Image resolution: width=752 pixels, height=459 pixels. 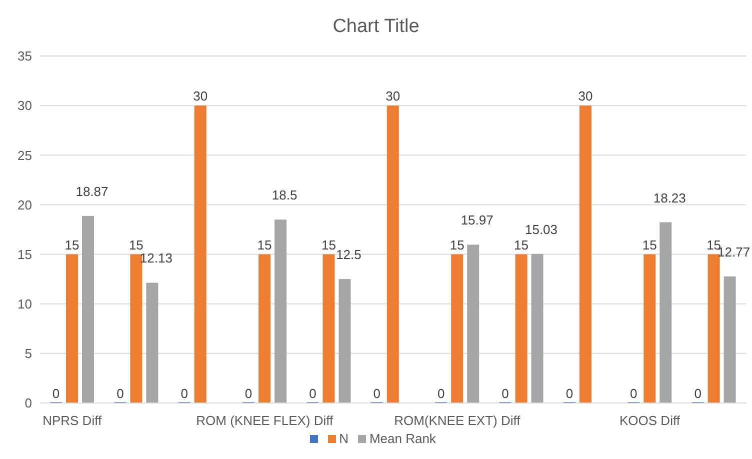 What do you see at coordinates (376, 27) in the screenshot?
I see `chart-title: Chart Title` at bounding box center [376, 27].